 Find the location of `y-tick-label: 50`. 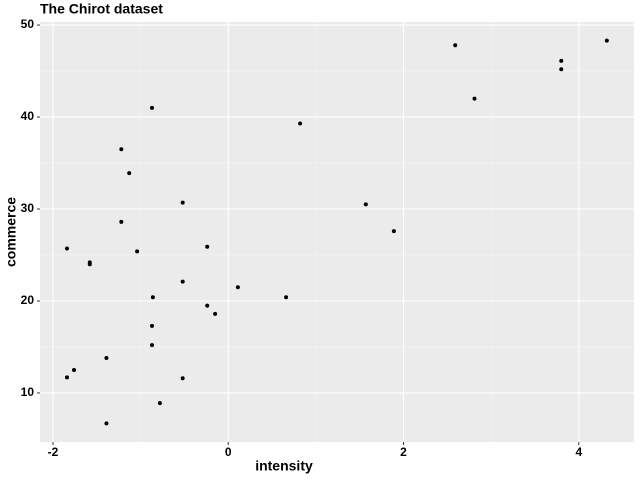

y-tick-label: 50 is located at coordinates (28, 24).